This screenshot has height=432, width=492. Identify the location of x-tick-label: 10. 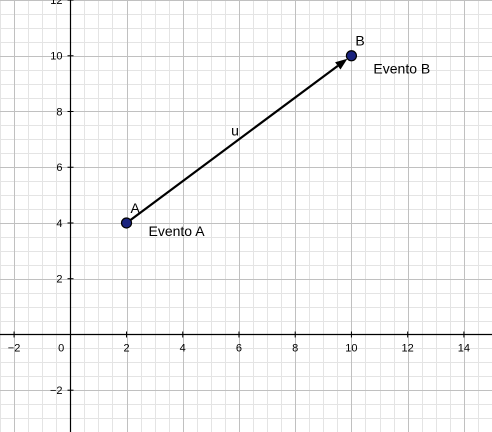
(351, 349).